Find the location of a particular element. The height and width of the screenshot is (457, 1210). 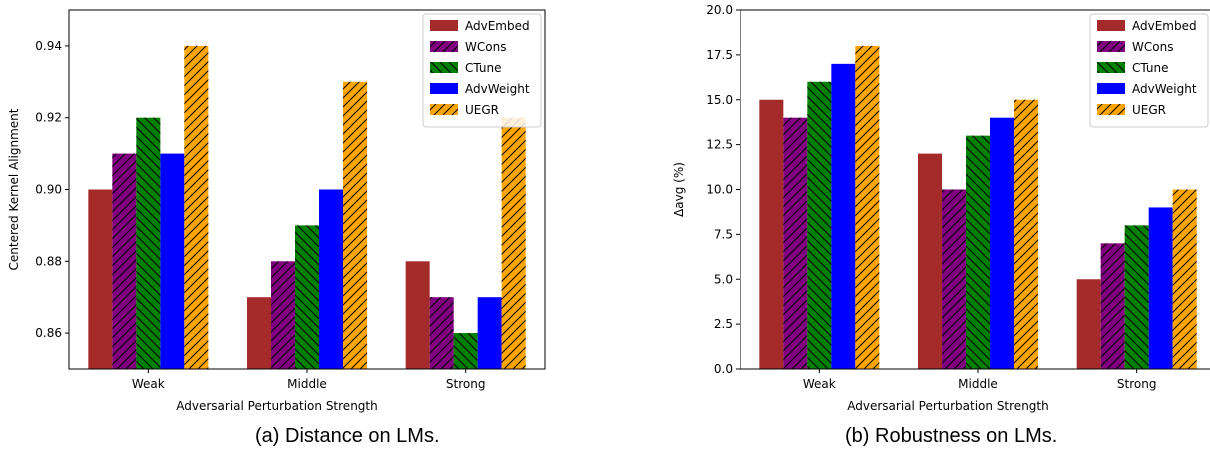

y-tick-label: 0.88 is located at coordinates (48, 261).